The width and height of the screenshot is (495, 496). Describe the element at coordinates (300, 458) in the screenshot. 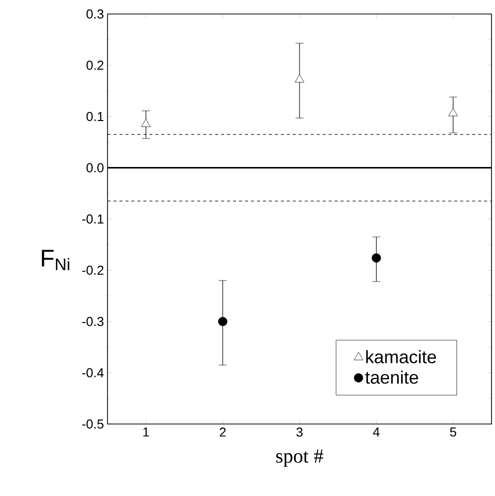

I see `x-axis-title: spot #` at that location.